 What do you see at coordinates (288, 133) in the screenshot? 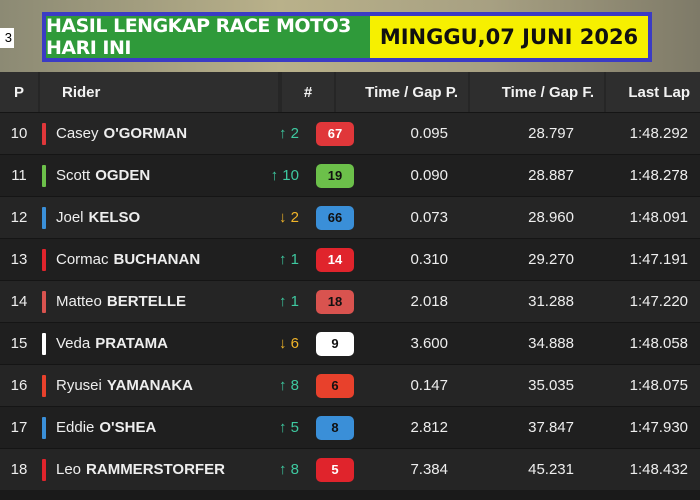
I see `position-change: ↑ 2` at bounding box center [288, 133].